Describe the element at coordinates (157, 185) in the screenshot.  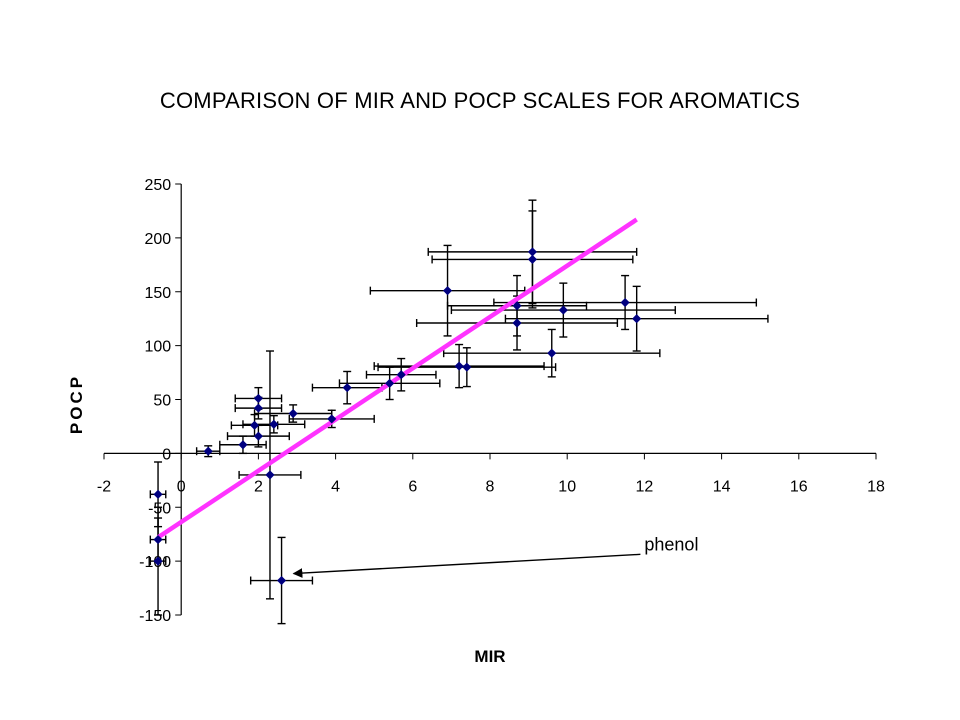
I see `y-tick-label: 250` at that location.